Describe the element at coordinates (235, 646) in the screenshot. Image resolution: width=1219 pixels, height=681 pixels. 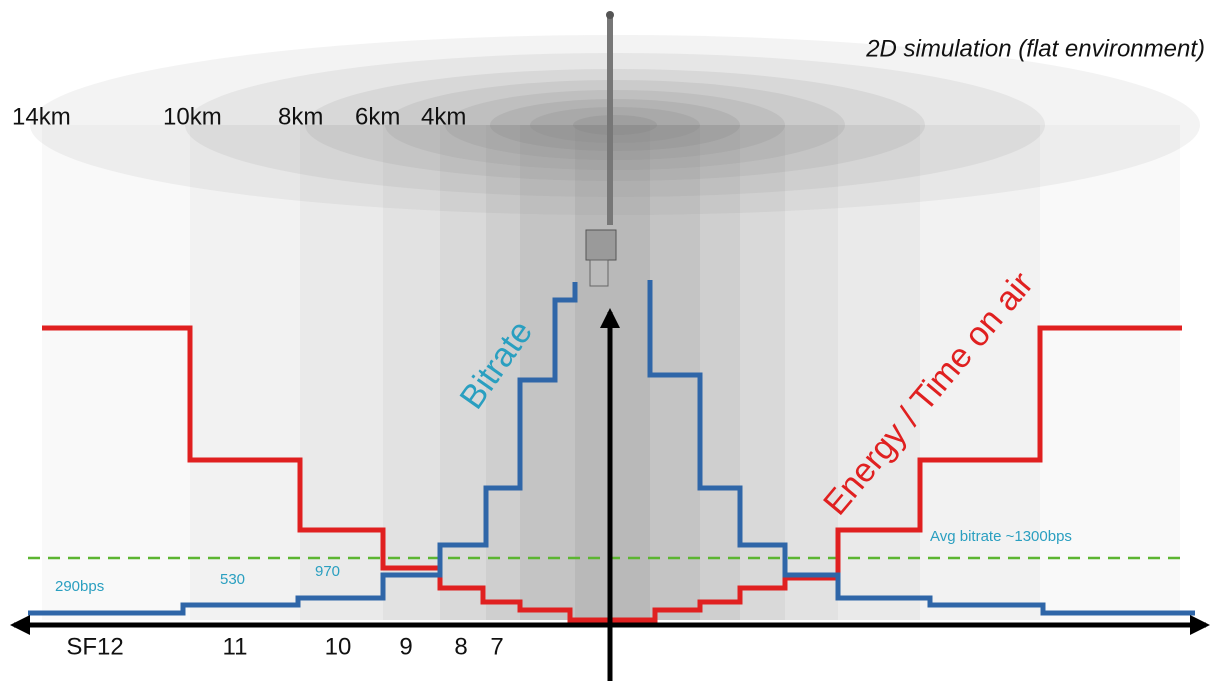
I see `sf-label: 11` at that location.